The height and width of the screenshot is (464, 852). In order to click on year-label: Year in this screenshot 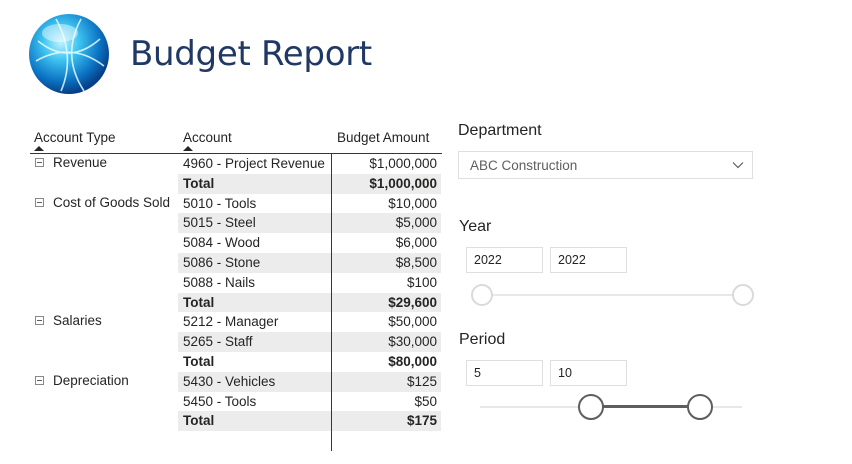, I will do `click(475, 226)`.